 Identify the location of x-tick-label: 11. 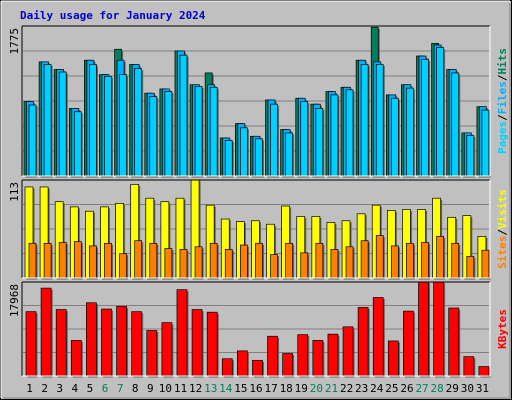
(180, 388).